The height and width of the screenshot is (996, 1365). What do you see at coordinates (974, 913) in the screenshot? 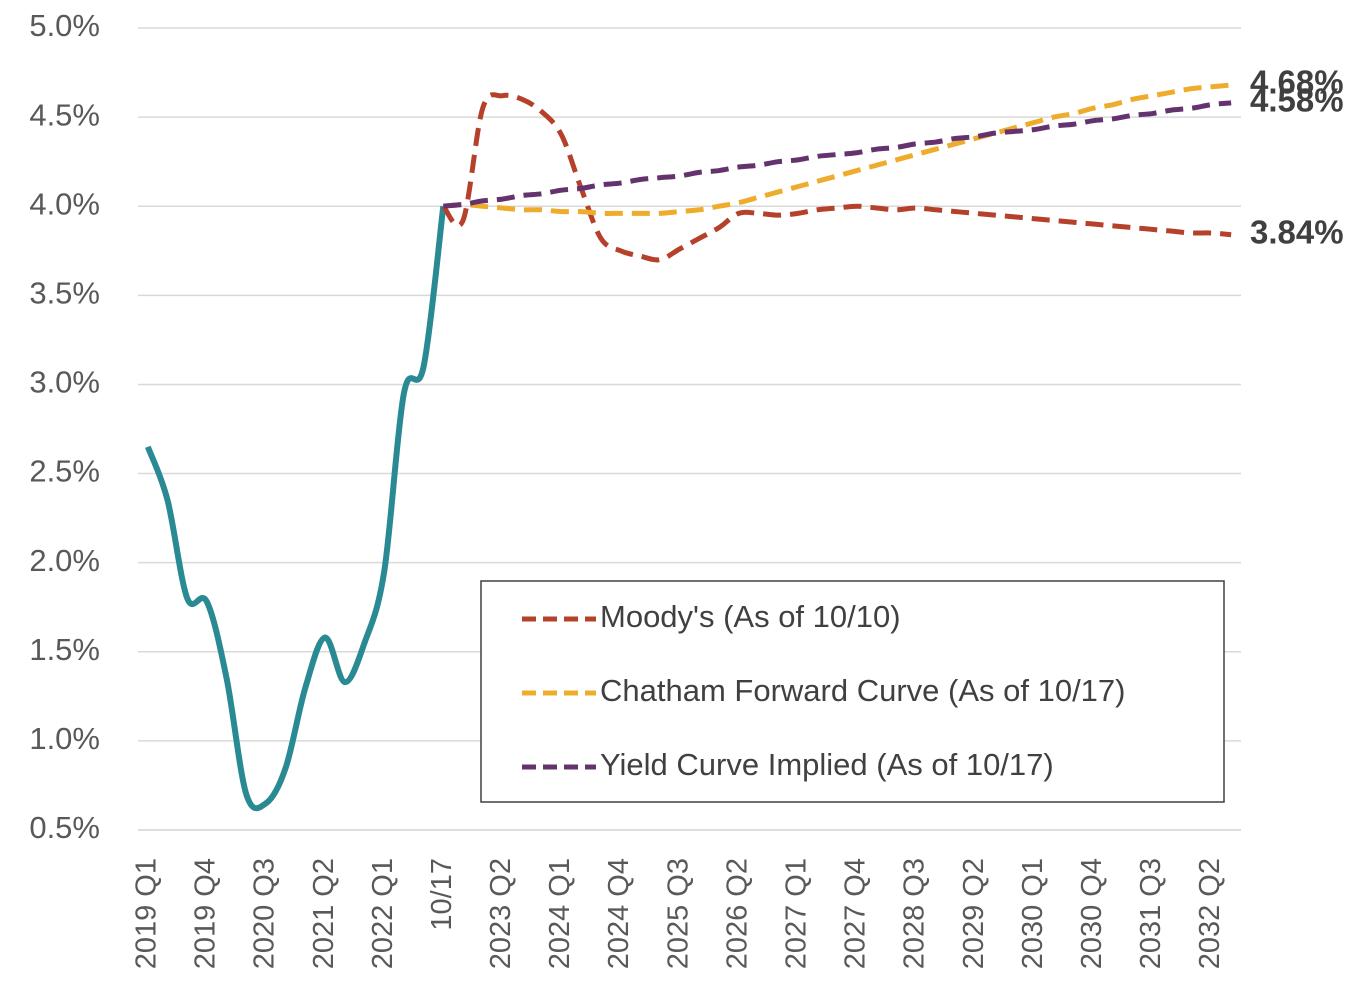
I see `x-tick-label: 2029 Q2` at bounding box center [974, 913].